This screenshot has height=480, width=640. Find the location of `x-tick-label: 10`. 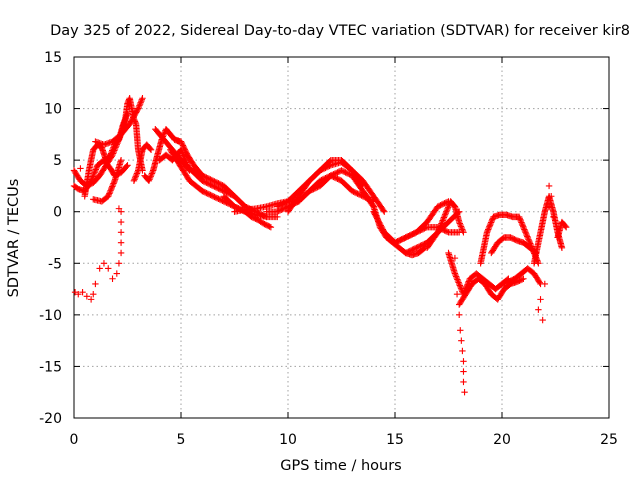

x-tick-label: 10 is located at coordinates (288, 440).